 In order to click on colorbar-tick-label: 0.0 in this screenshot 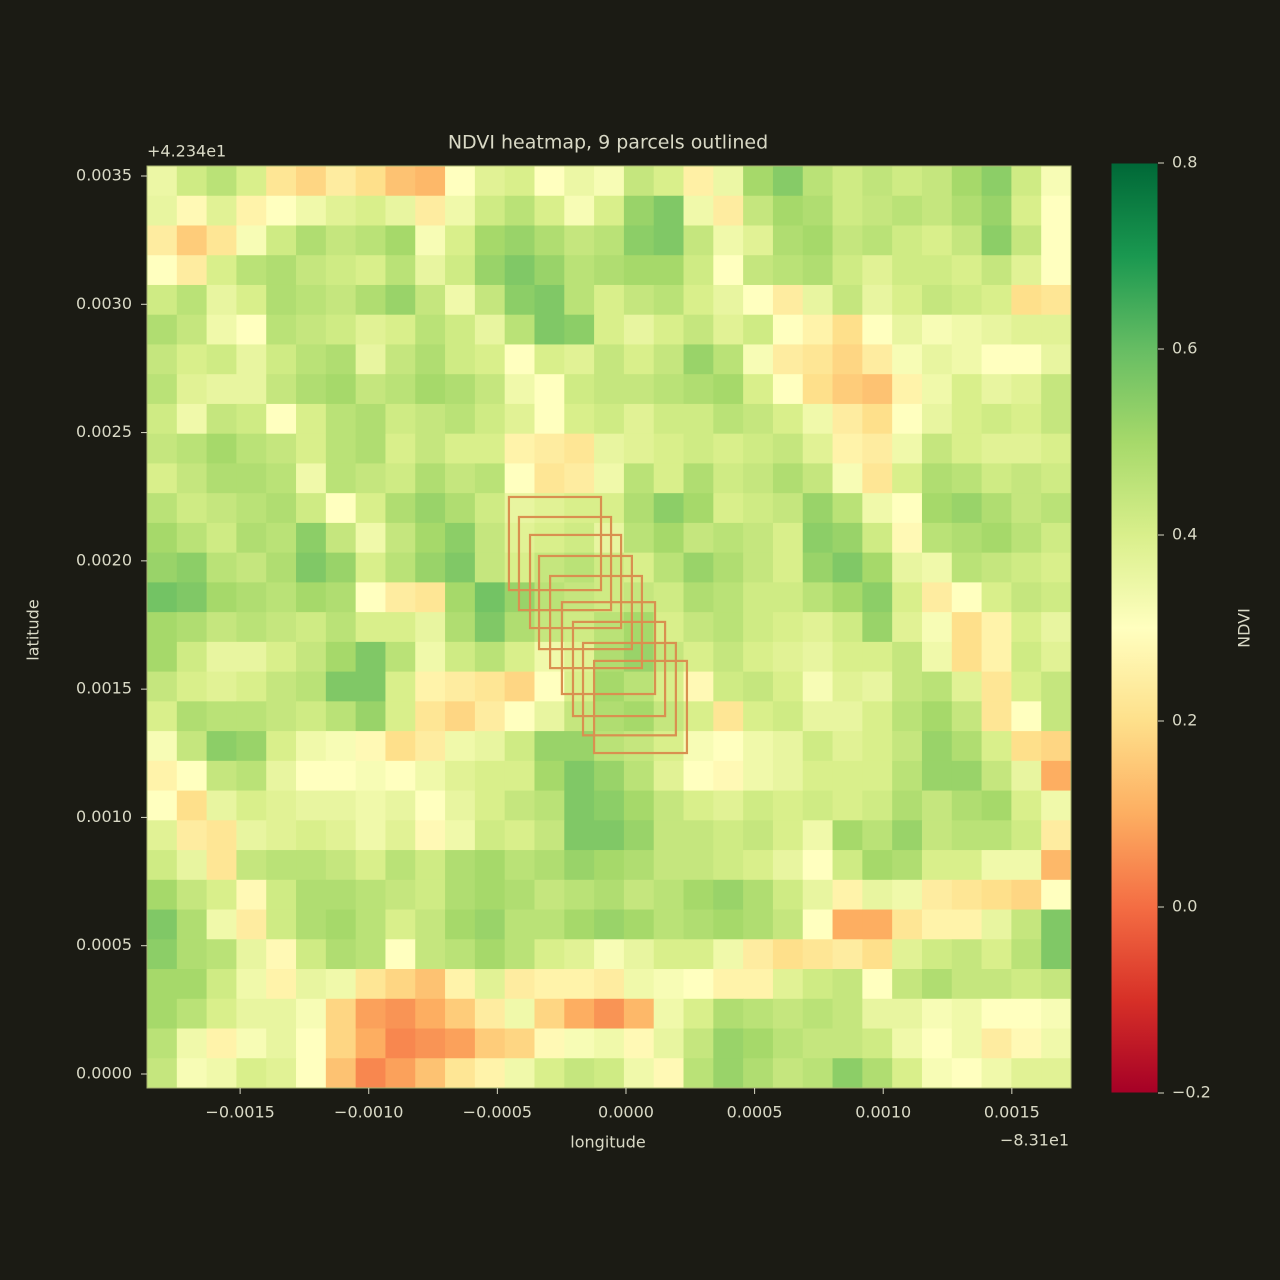, I will do `click(1184, 906)`.